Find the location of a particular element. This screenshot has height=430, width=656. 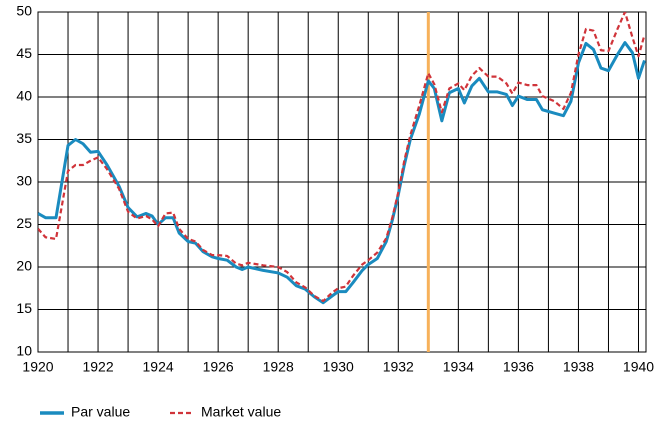

x-tick-label: 1936 is located at coordinates (518, 367).